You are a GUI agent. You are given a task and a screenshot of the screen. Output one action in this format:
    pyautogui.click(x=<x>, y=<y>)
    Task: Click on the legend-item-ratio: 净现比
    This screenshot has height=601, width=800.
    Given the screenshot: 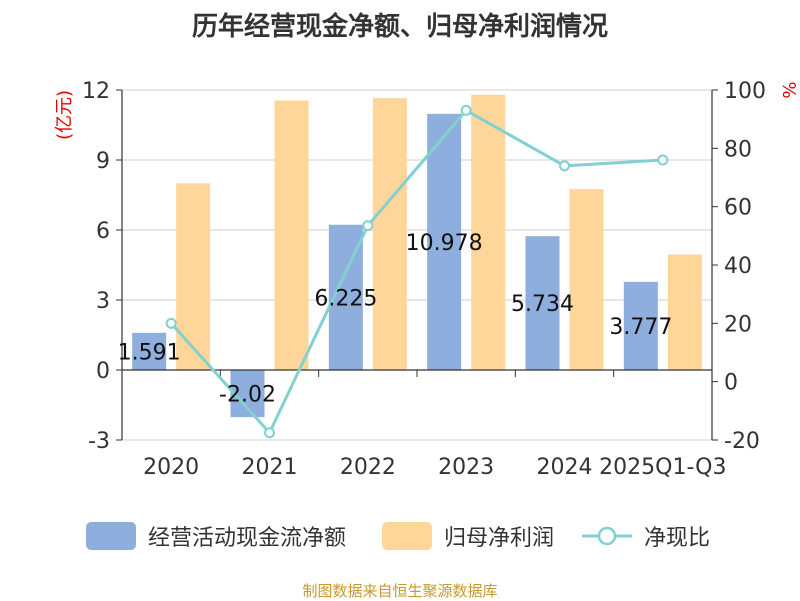 What is the action you would take?
    pyautogui.click(x=646, y=536)
    